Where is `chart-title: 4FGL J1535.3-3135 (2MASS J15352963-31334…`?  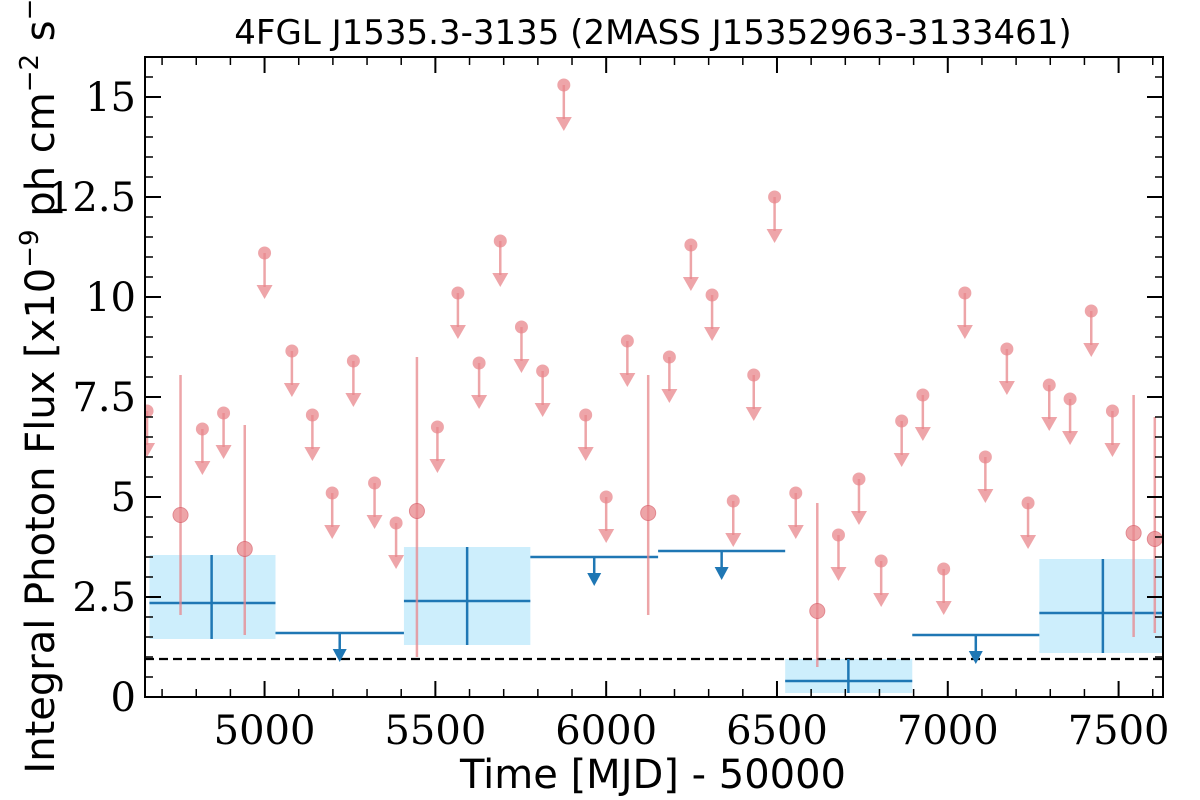 chart-title: 4FGL J1535.3-3135 (2MASS J15352963-31334… is located at coordinates (652, 33).